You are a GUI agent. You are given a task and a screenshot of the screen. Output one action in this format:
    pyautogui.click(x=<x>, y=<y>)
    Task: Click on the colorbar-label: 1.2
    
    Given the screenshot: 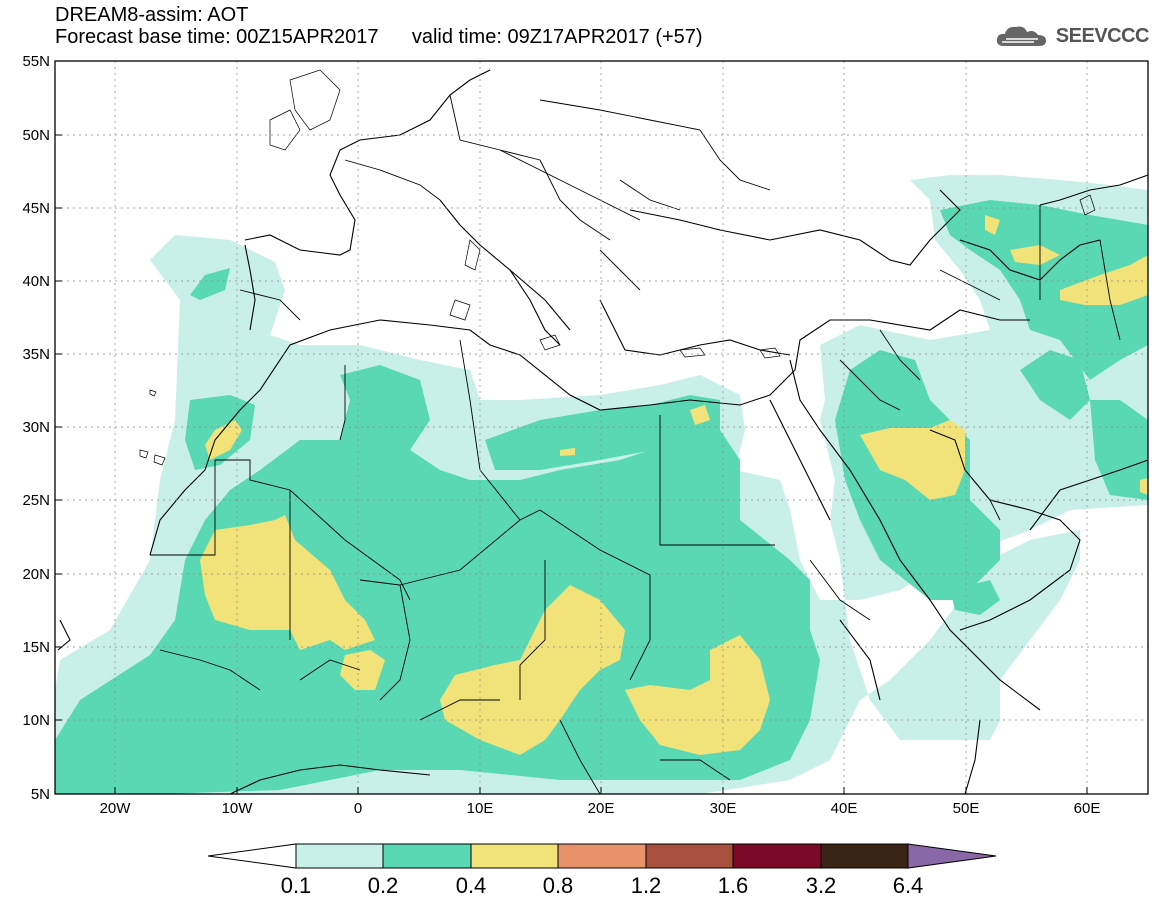 What is the action you would take?
    pyautogui.click(x=646, y=885)
    